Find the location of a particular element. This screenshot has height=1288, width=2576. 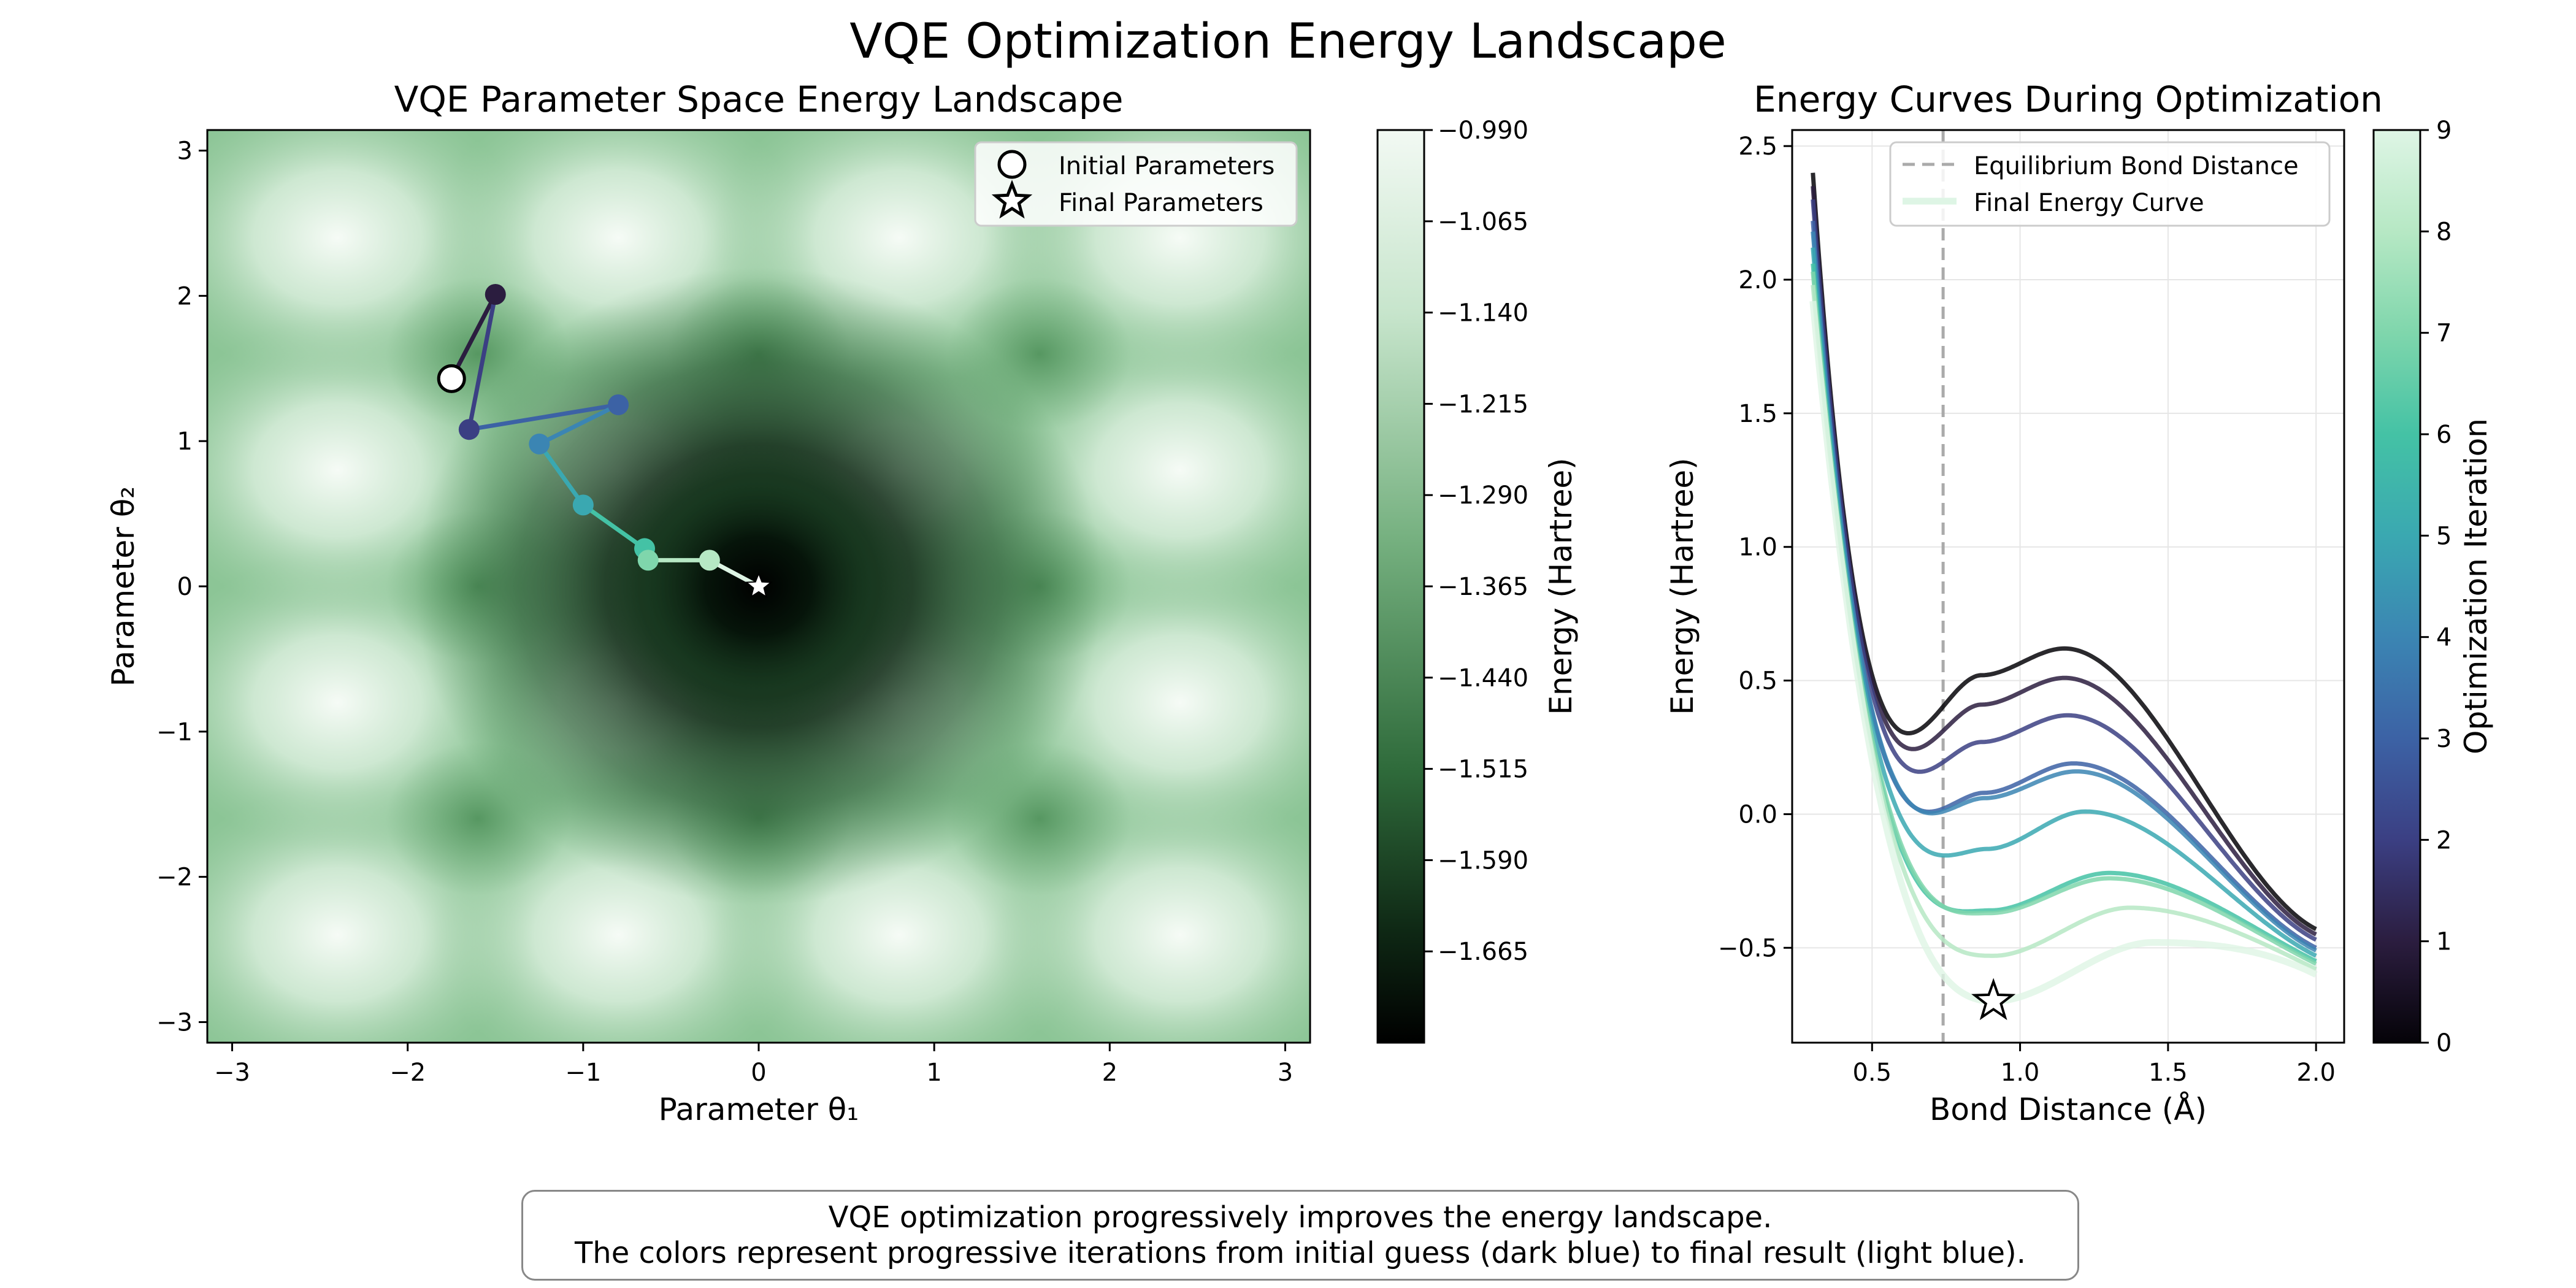

energy-colorbar-bar is located at coordinates (1400, 586).